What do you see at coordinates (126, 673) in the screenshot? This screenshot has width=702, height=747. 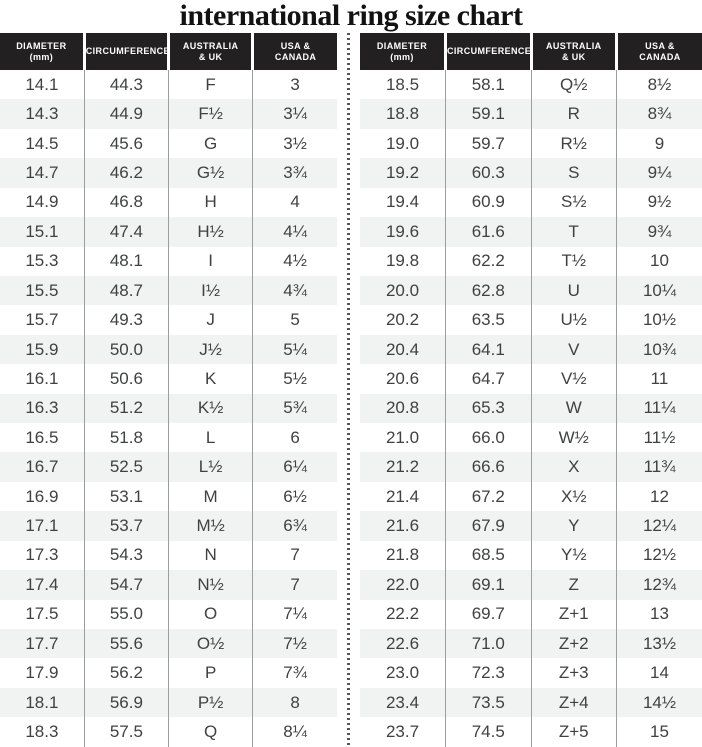 I see `table-cell: 56.2` at bounding box center [126, 673].